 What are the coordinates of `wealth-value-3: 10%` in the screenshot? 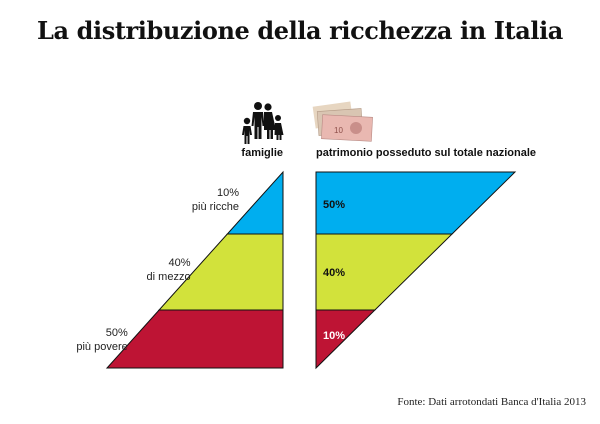 It's located at (334, 336).